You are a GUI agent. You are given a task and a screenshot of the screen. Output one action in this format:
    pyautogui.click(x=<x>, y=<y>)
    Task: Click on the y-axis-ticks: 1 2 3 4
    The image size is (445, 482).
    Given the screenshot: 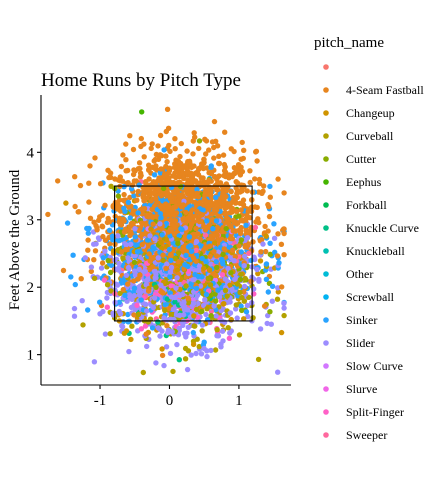 What is the action you would take?
    pyautogui.click(x=34, y=254)
    